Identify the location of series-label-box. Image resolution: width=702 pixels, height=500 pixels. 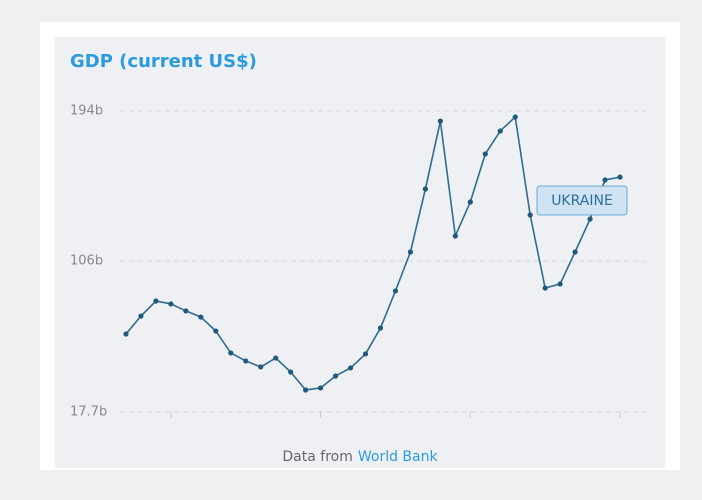
(582, 200).